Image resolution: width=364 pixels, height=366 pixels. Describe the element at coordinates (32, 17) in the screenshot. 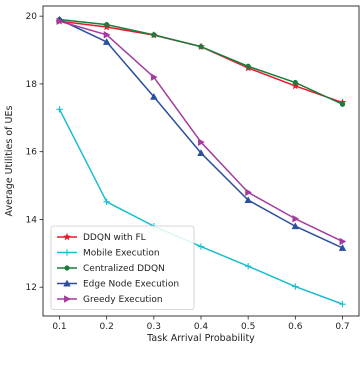

I see `y-tick-label: 20` at that location.